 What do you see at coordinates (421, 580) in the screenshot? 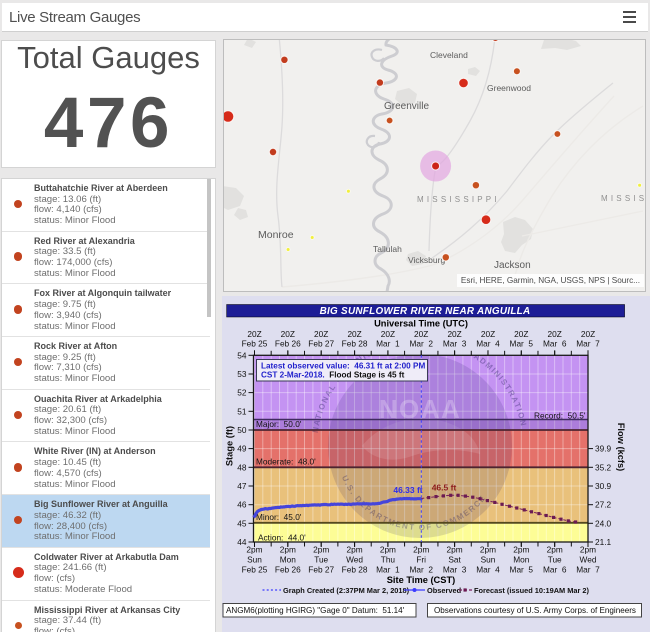
I see `svg-text: Site Time (CST)` at bounding box center [421, 580].